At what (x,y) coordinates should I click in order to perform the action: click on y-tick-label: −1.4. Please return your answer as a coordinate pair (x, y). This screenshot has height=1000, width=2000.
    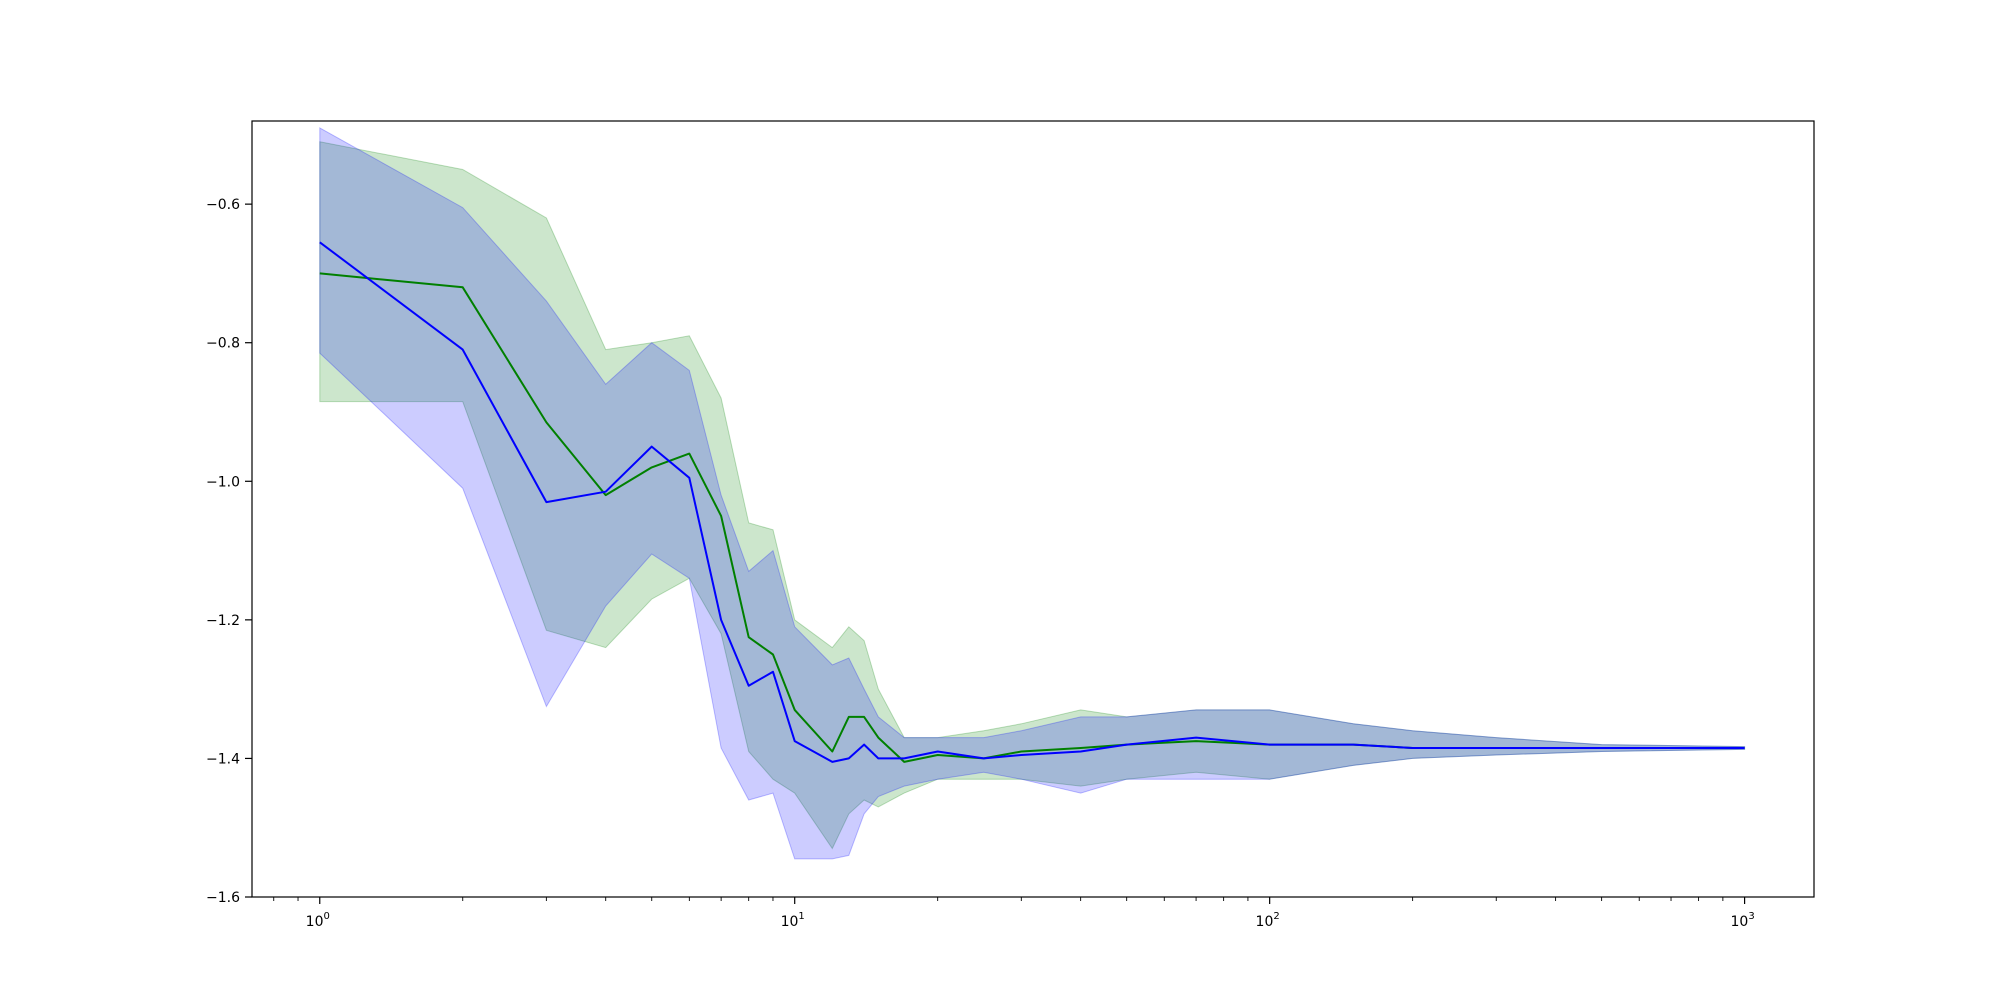
    Looking at the image, I should click on (223, 759).